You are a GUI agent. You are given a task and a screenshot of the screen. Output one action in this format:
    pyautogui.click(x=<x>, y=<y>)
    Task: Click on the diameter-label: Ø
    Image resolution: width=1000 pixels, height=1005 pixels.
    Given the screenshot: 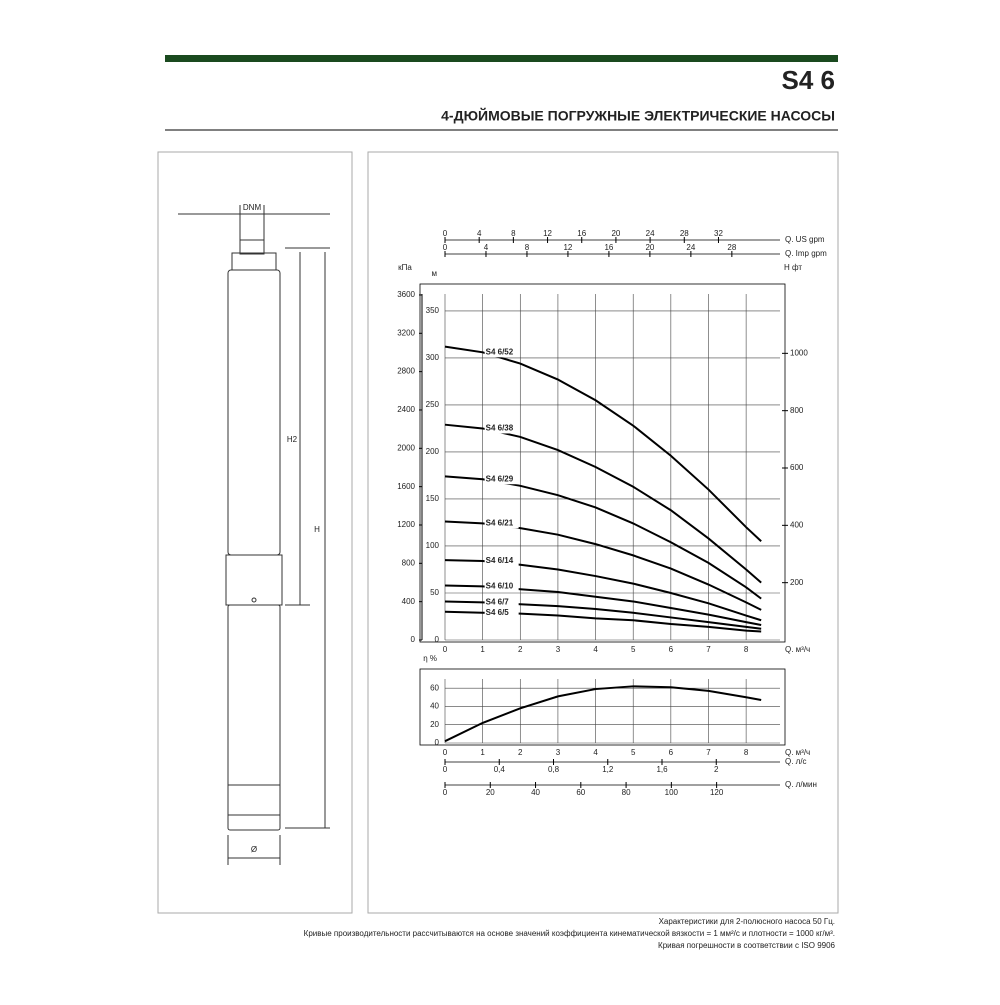 What is the action you would take?
    pyautogui.click(x=254, y=849)
    